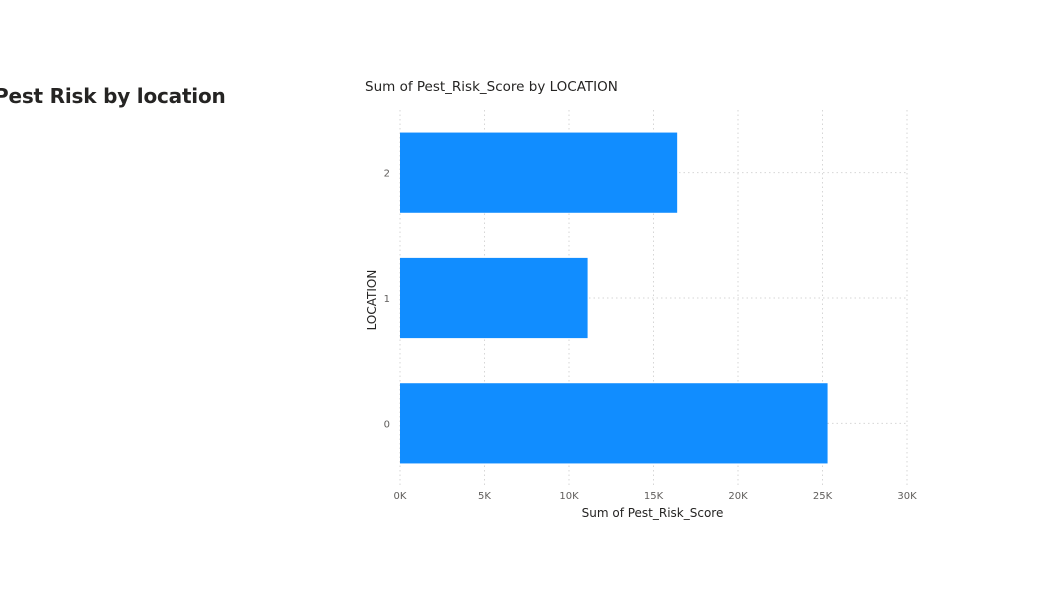  What do you see at coordinates (907, 496) in the screenshot?
I see `x-tick-label: 30K` at bounding box center [907, 496].